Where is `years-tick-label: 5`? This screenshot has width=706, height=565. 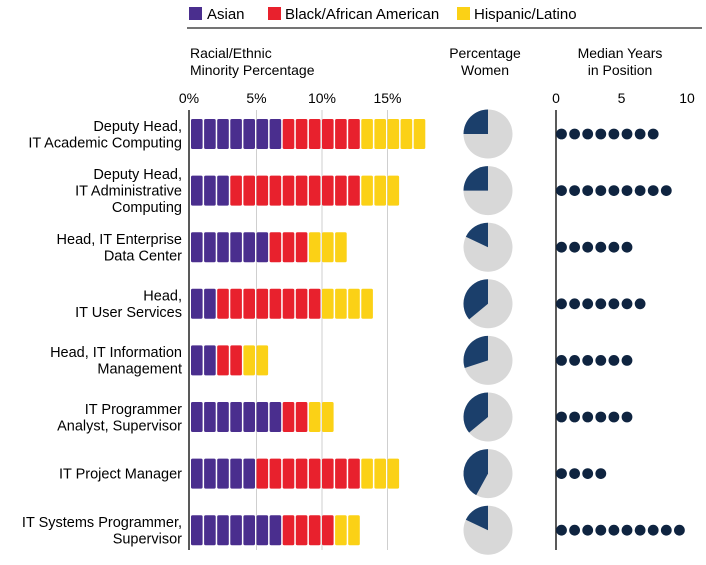 years-tick-label: 5 is located at coordinates (622, 98).